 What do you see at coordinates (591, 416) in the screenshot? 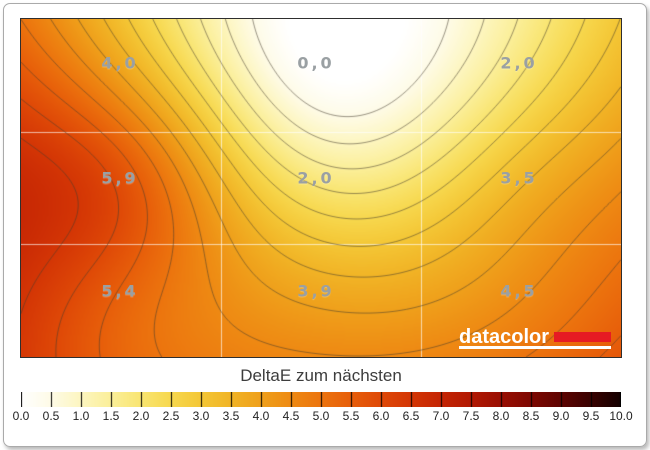
I see `colorbar-tick-label: 9.5` at bounding box center [591, 416].